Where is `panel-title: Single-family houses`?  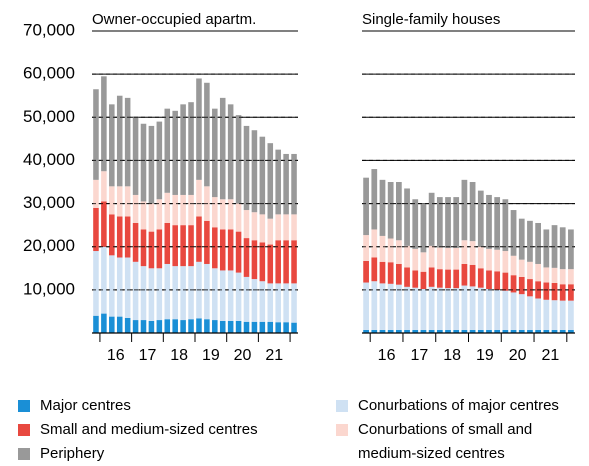
panel-title: Single-family houses is located at coordinates (431, 19).